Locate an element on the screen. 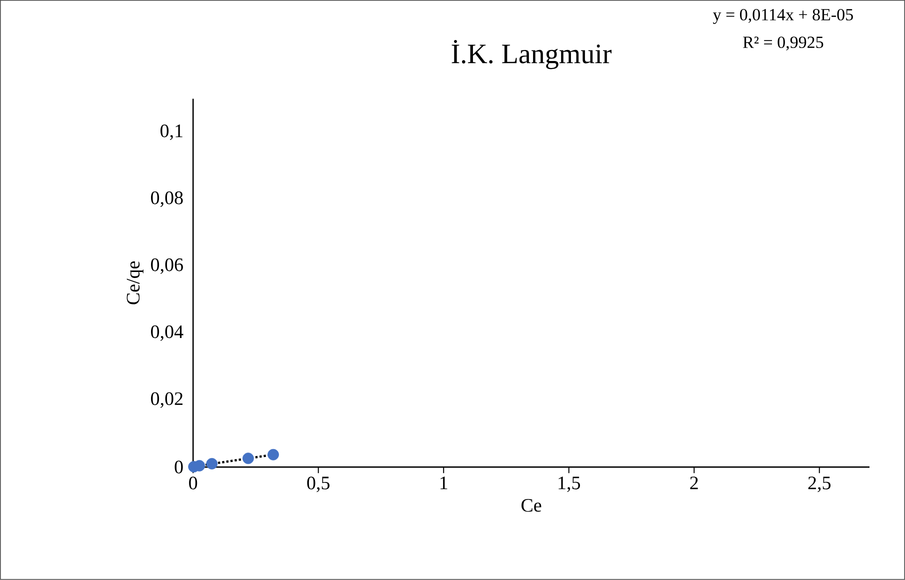 This screenshot has width=905, height=580. y-tick-label: 0 is located at coordinates (178, 467).